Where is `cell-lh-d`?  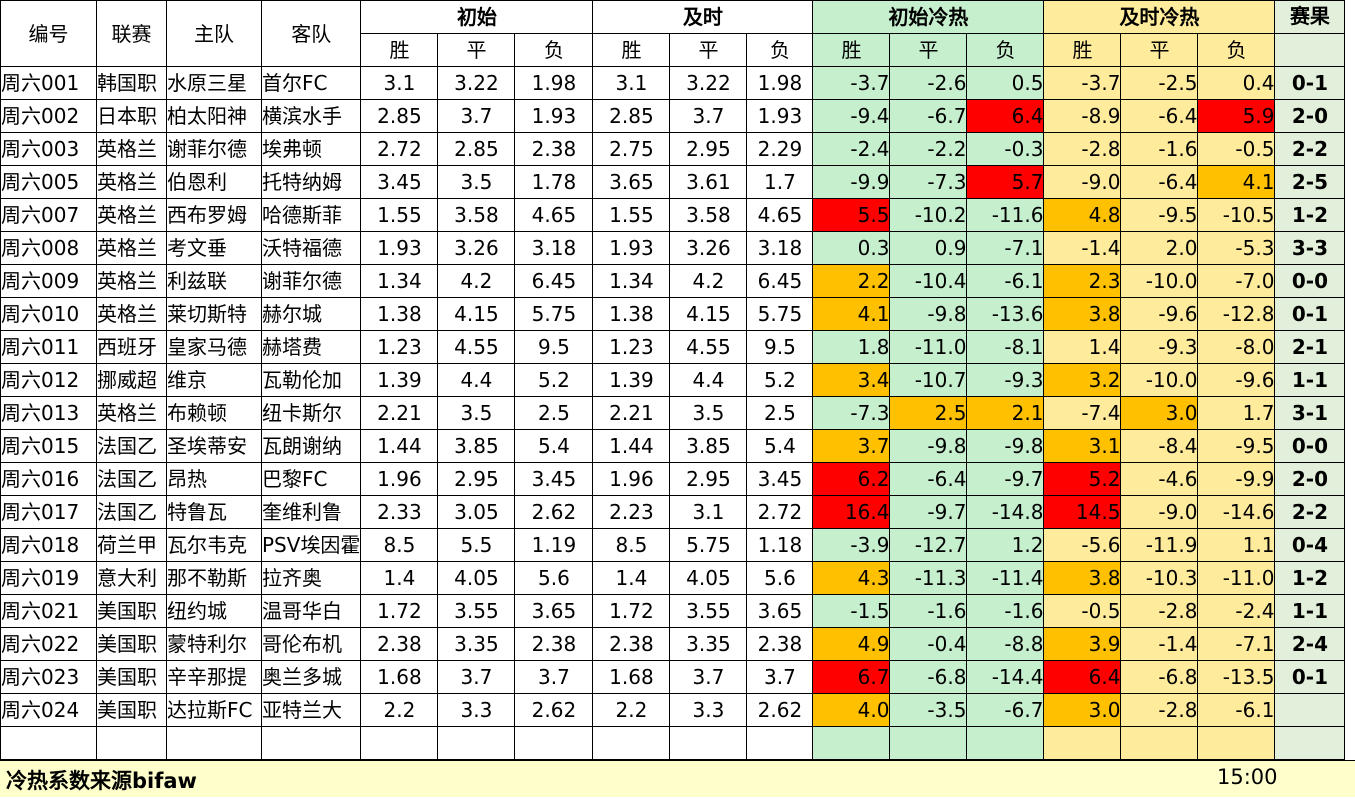
cell-lh-d is located at coordinates (1159, 743).